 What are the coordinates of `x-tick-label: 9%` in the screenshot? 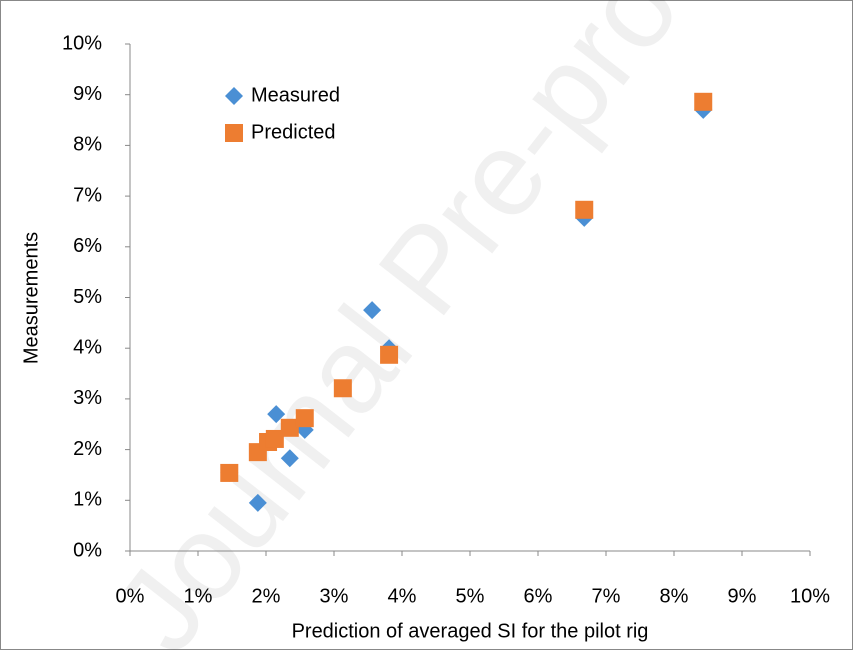 It's located at (742, 596).